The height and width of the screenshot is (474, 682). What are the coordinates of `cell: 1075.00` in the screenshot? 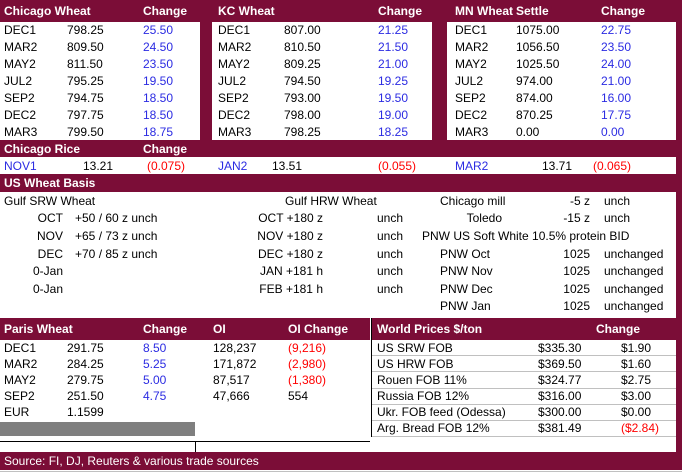 It's located at (538, 30).